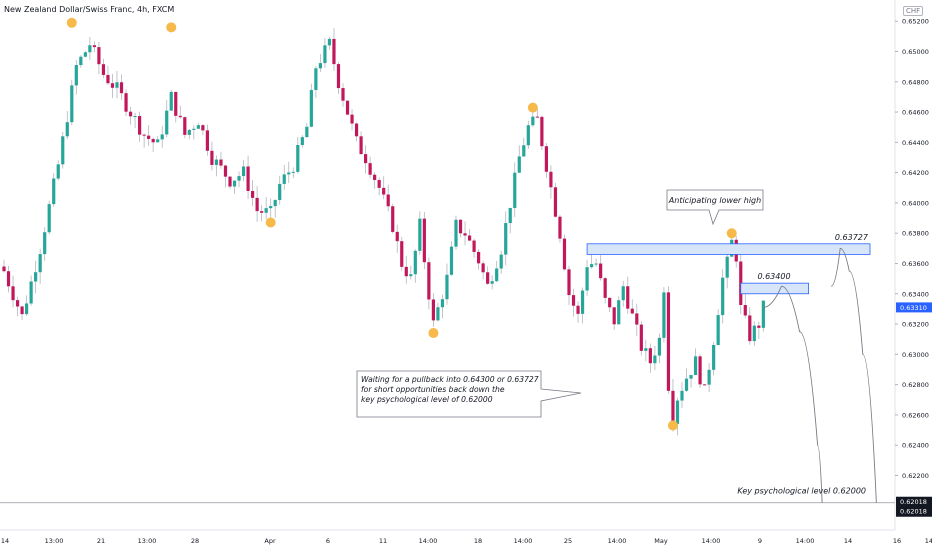  Describe the element at coordinates (568, 541) in the screenshot. I see `time-tick-label: 25` at that location.